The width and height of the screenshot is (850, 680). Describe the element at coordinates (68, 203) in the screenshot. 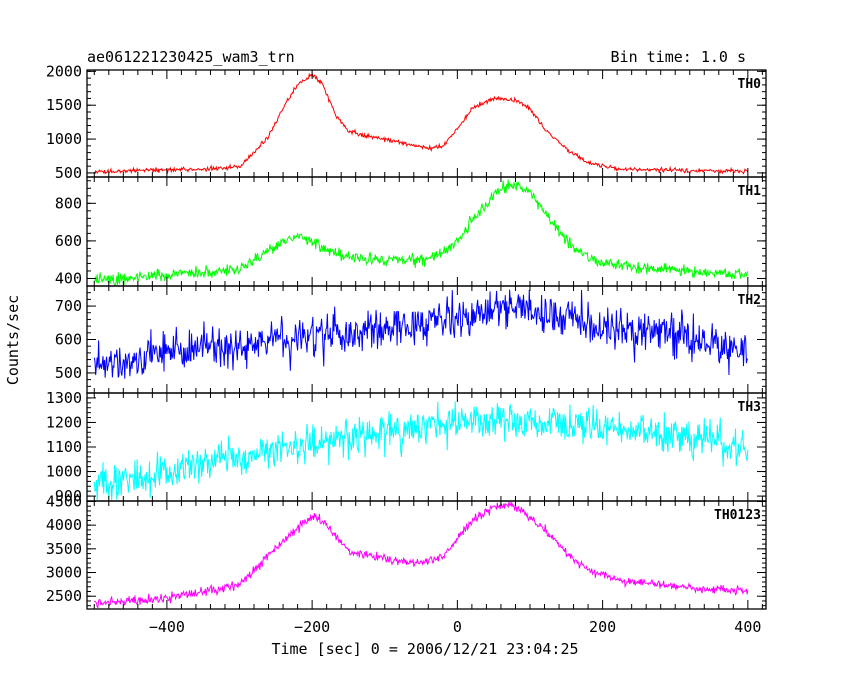

I see `y-tick-label: 800` at that location.